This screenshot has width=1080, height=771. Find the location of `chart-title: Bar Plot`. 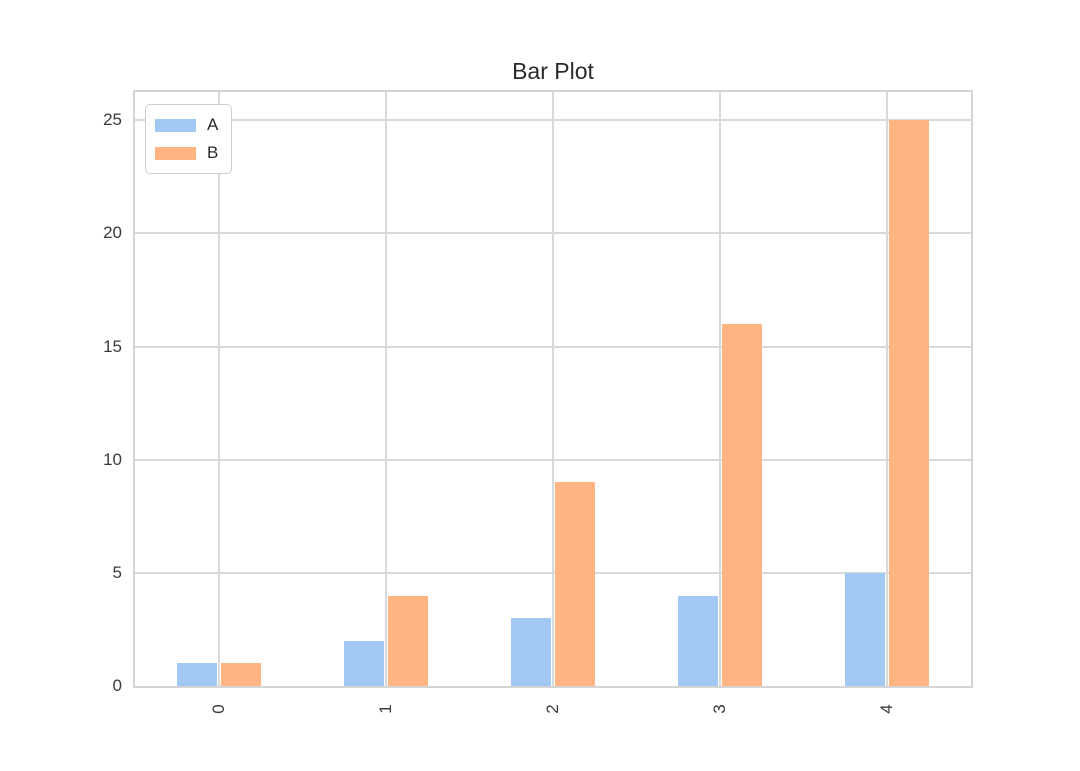

chart-title: Bar Plot is located at coordinates (553, 71).